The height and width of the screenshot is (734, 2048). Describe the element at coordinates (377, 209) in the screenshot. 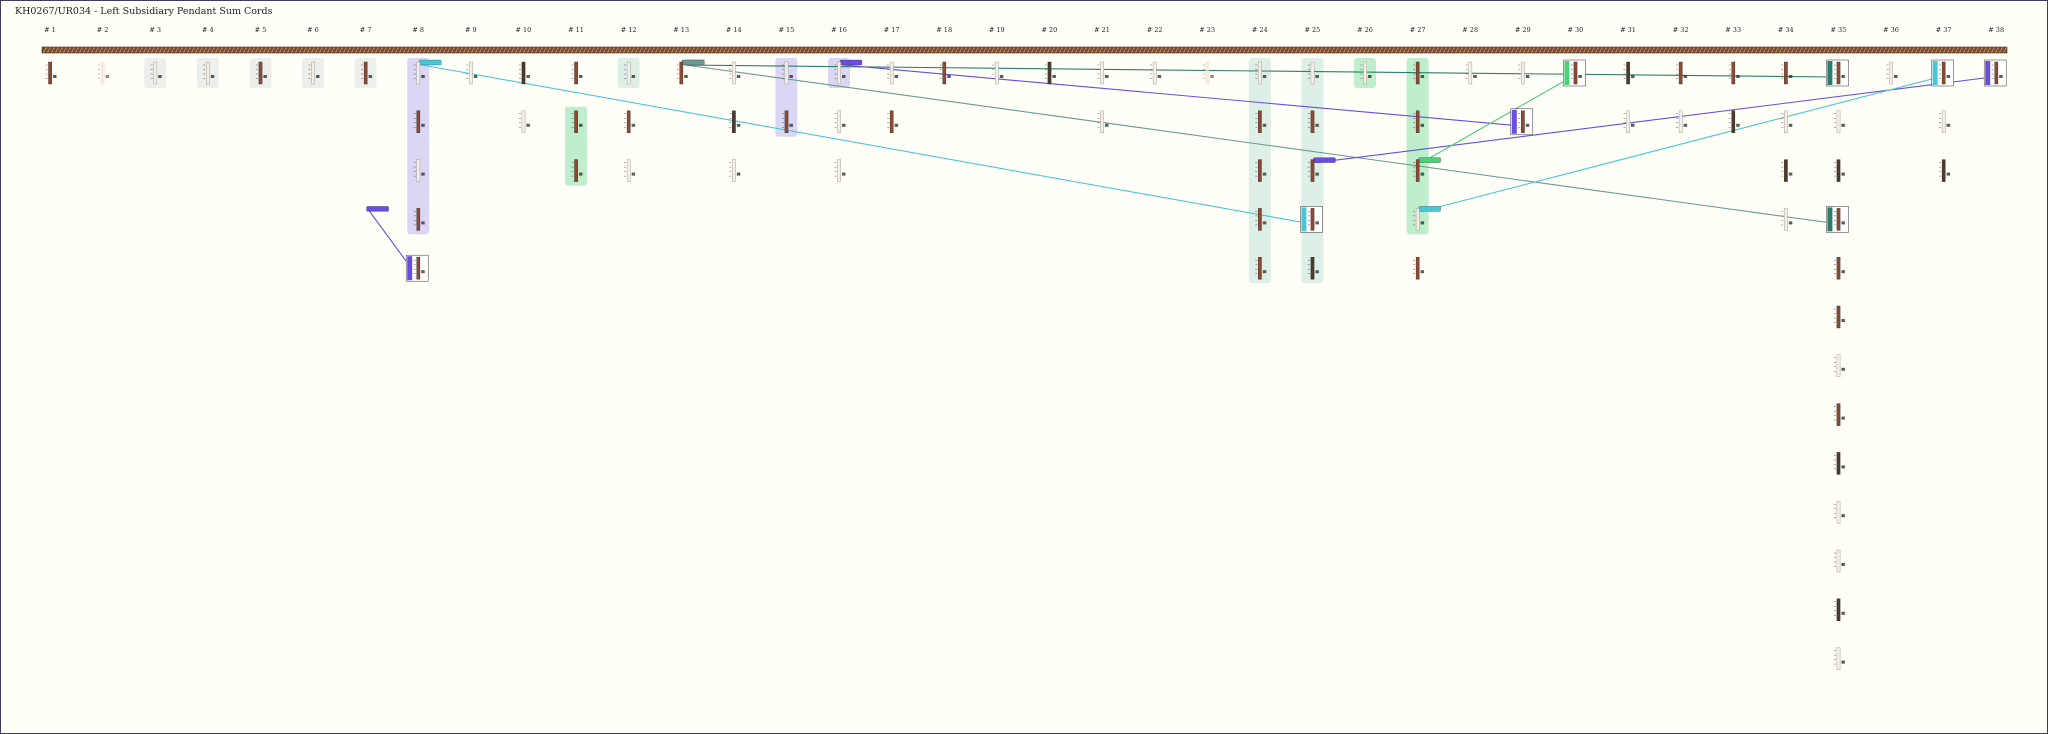

I see `sum-label-chip` at that location.